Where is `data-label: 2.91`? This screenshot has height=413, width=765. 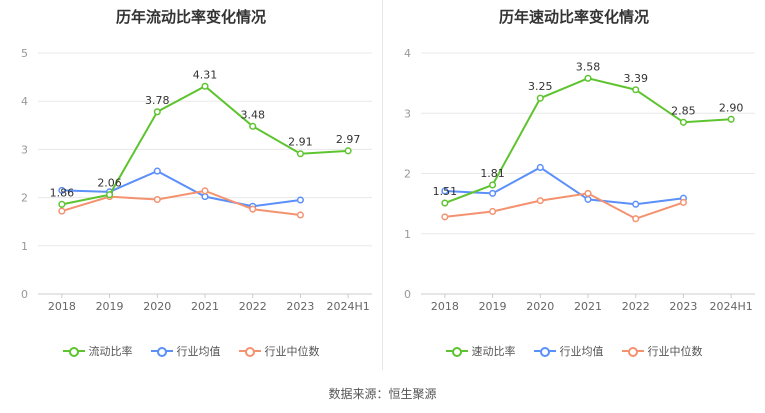
data-label: 2.91 is located at coordinates (300, 142).